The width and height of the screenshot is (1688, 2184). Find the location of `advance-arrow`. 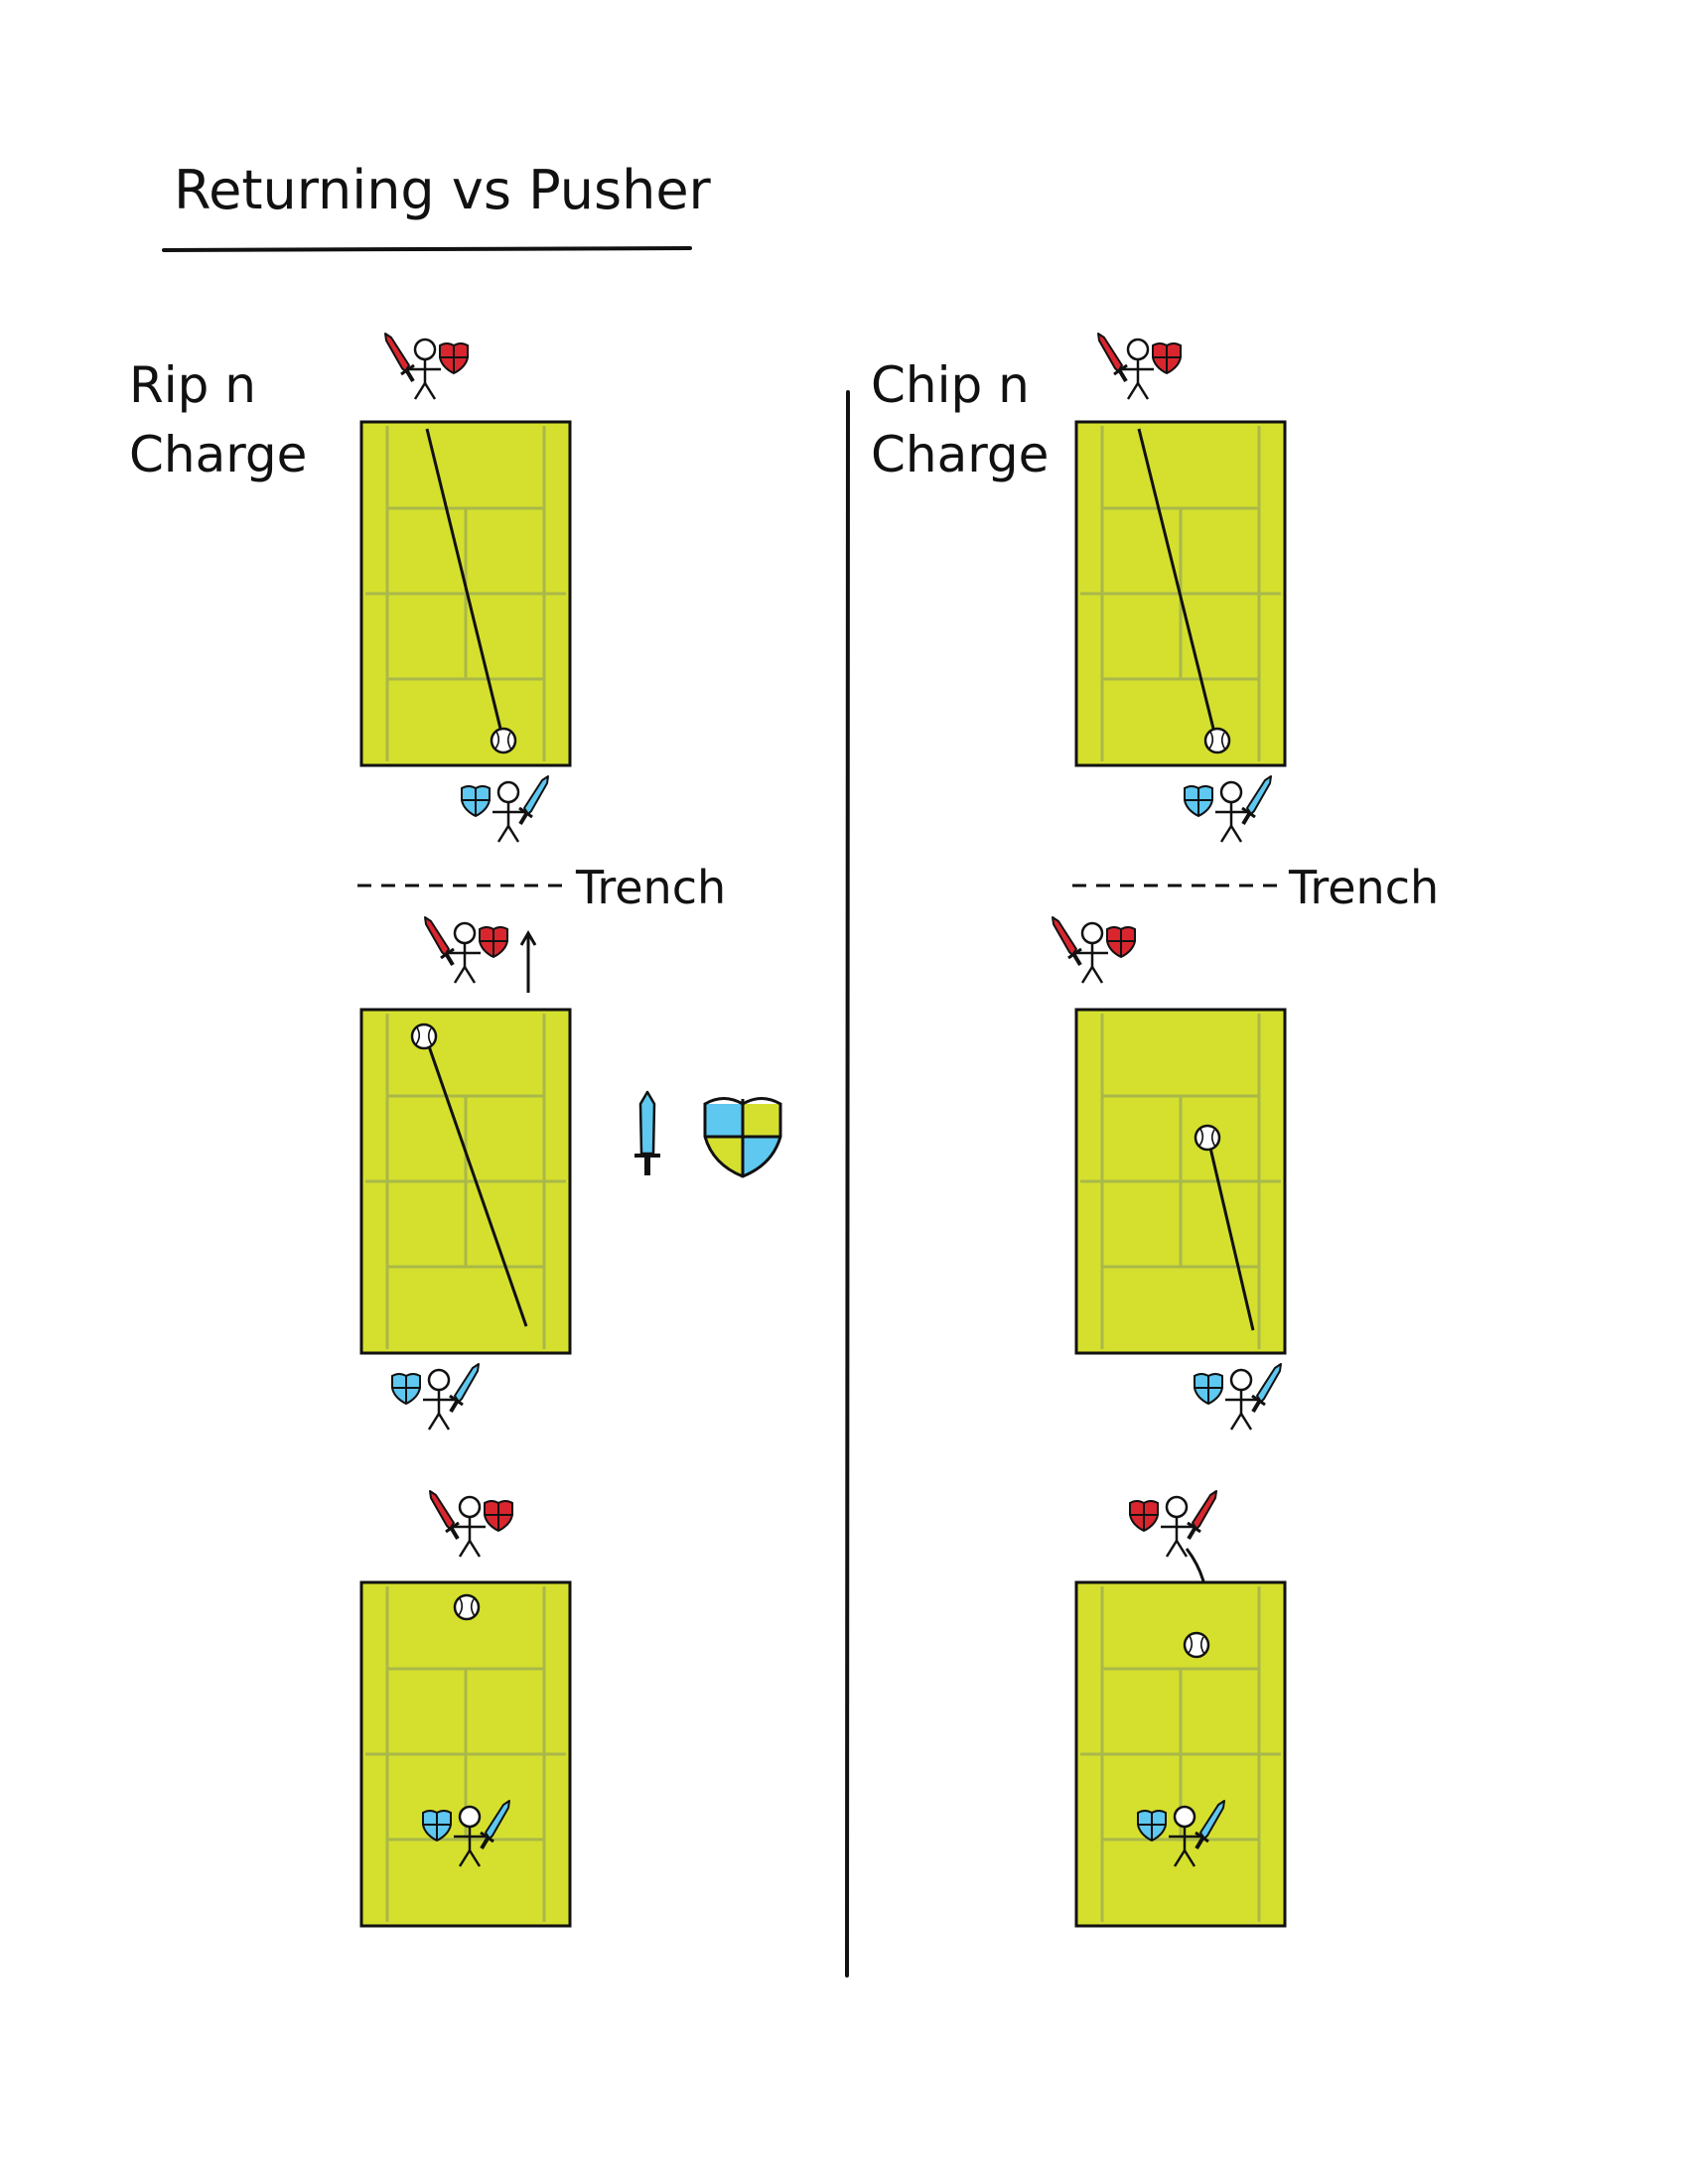

advance-arrow is located at coordinates (528, 961).